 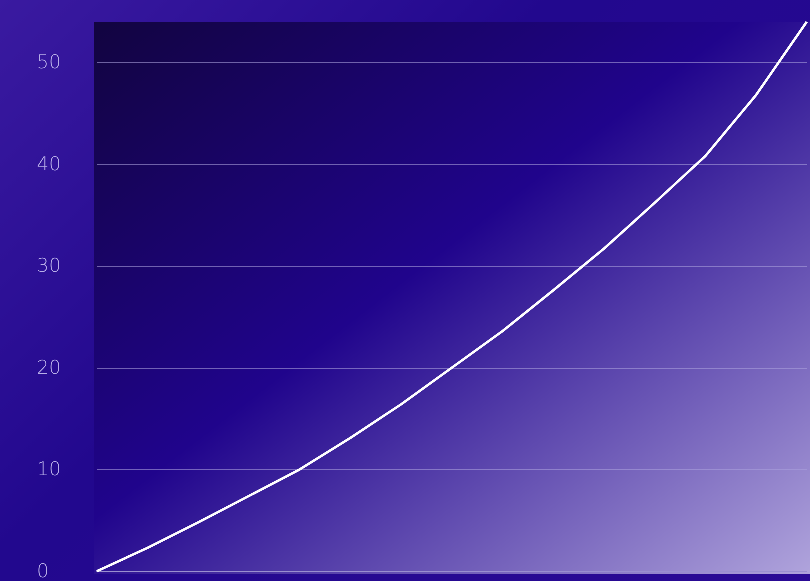 I want to click on y-tick-label: 10, so click(x=49, y=469).